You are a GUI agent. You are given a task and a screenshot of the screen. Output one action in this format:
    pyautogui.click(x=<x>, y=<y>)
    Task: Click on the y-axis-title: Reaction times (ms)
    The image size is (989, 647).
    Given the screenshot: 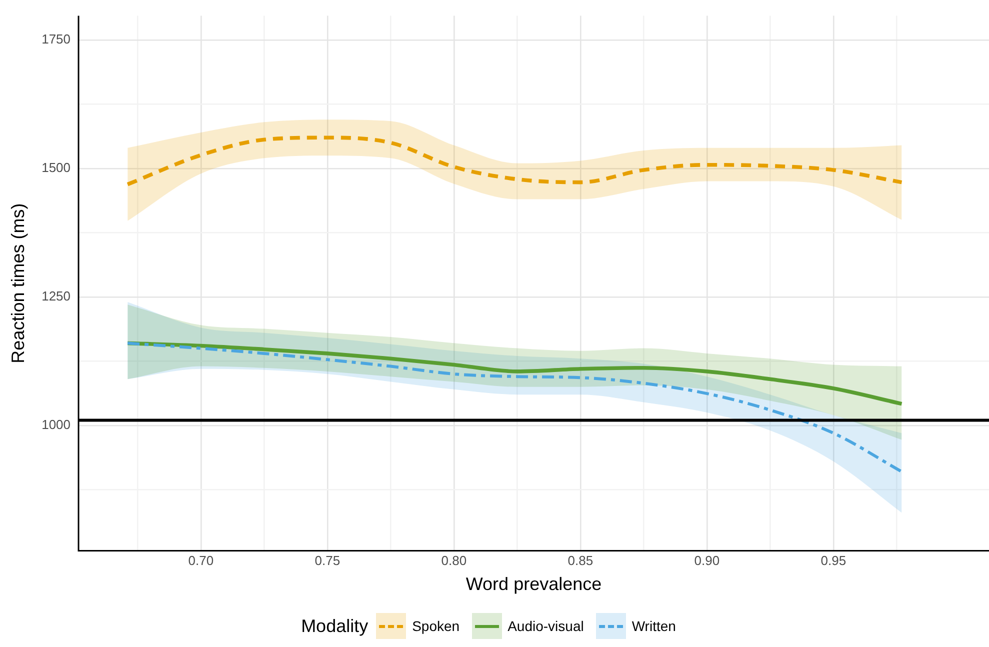 What is the action you would take?
    pyautogui.click(x=18, y=283)
    